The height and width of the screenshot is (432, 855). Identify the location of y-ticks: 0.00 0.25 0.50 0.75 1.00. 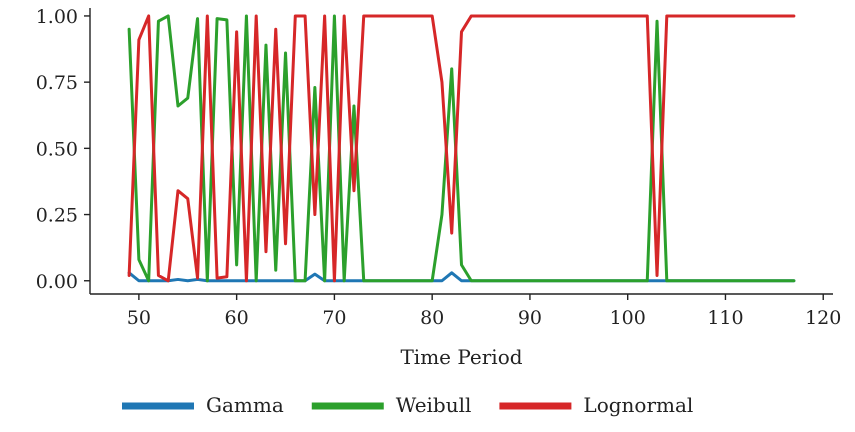
(63, 149).